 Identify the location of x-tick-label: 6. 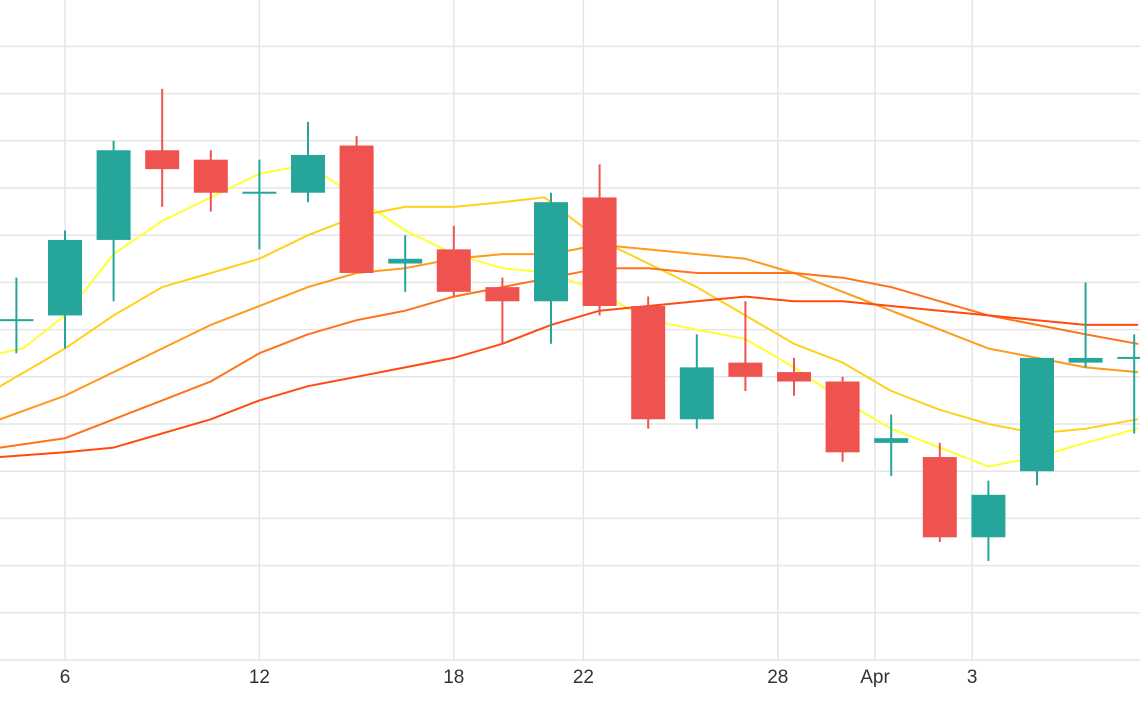
(65, 677).